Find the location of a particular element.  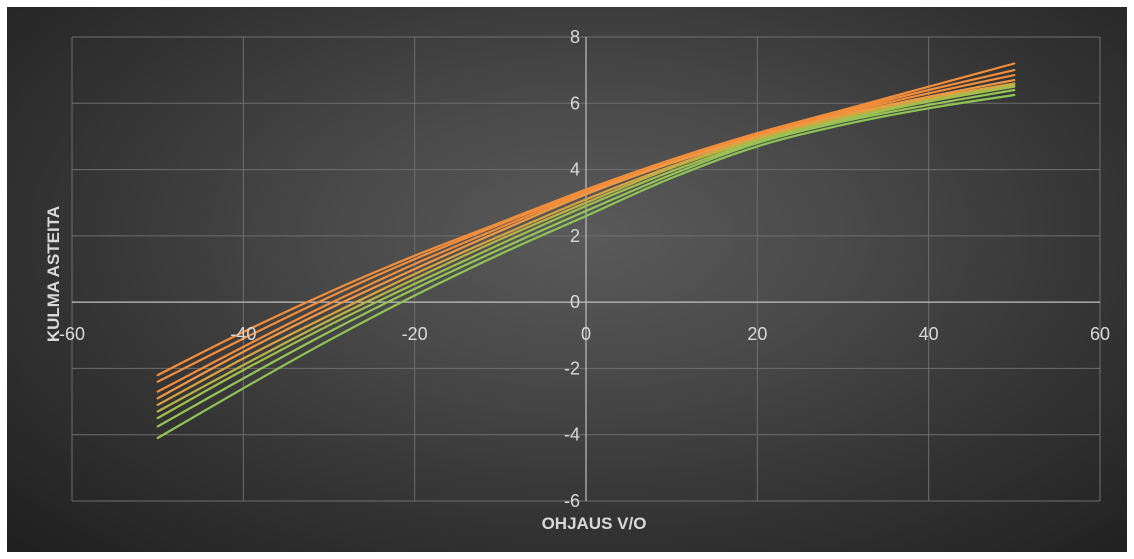

y-tick-label: 2 is located at coordinates (575, 236).